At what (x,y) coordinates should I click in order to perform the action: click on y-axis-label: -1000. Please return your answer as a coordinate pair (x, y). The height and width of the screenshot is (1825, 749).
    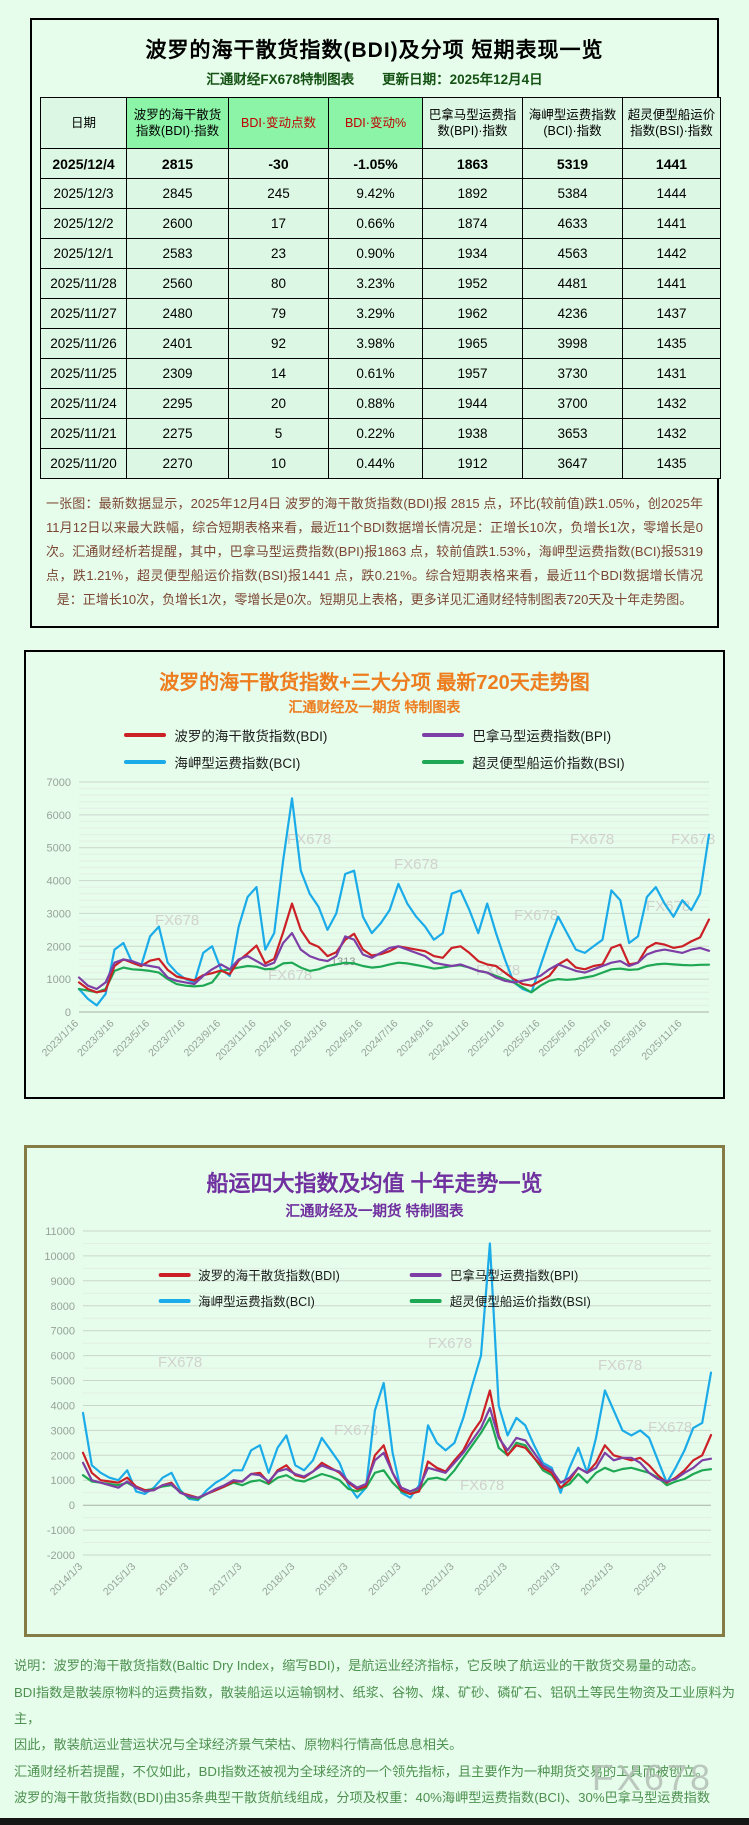
    Looking at the image, I should click on (61, 1531).